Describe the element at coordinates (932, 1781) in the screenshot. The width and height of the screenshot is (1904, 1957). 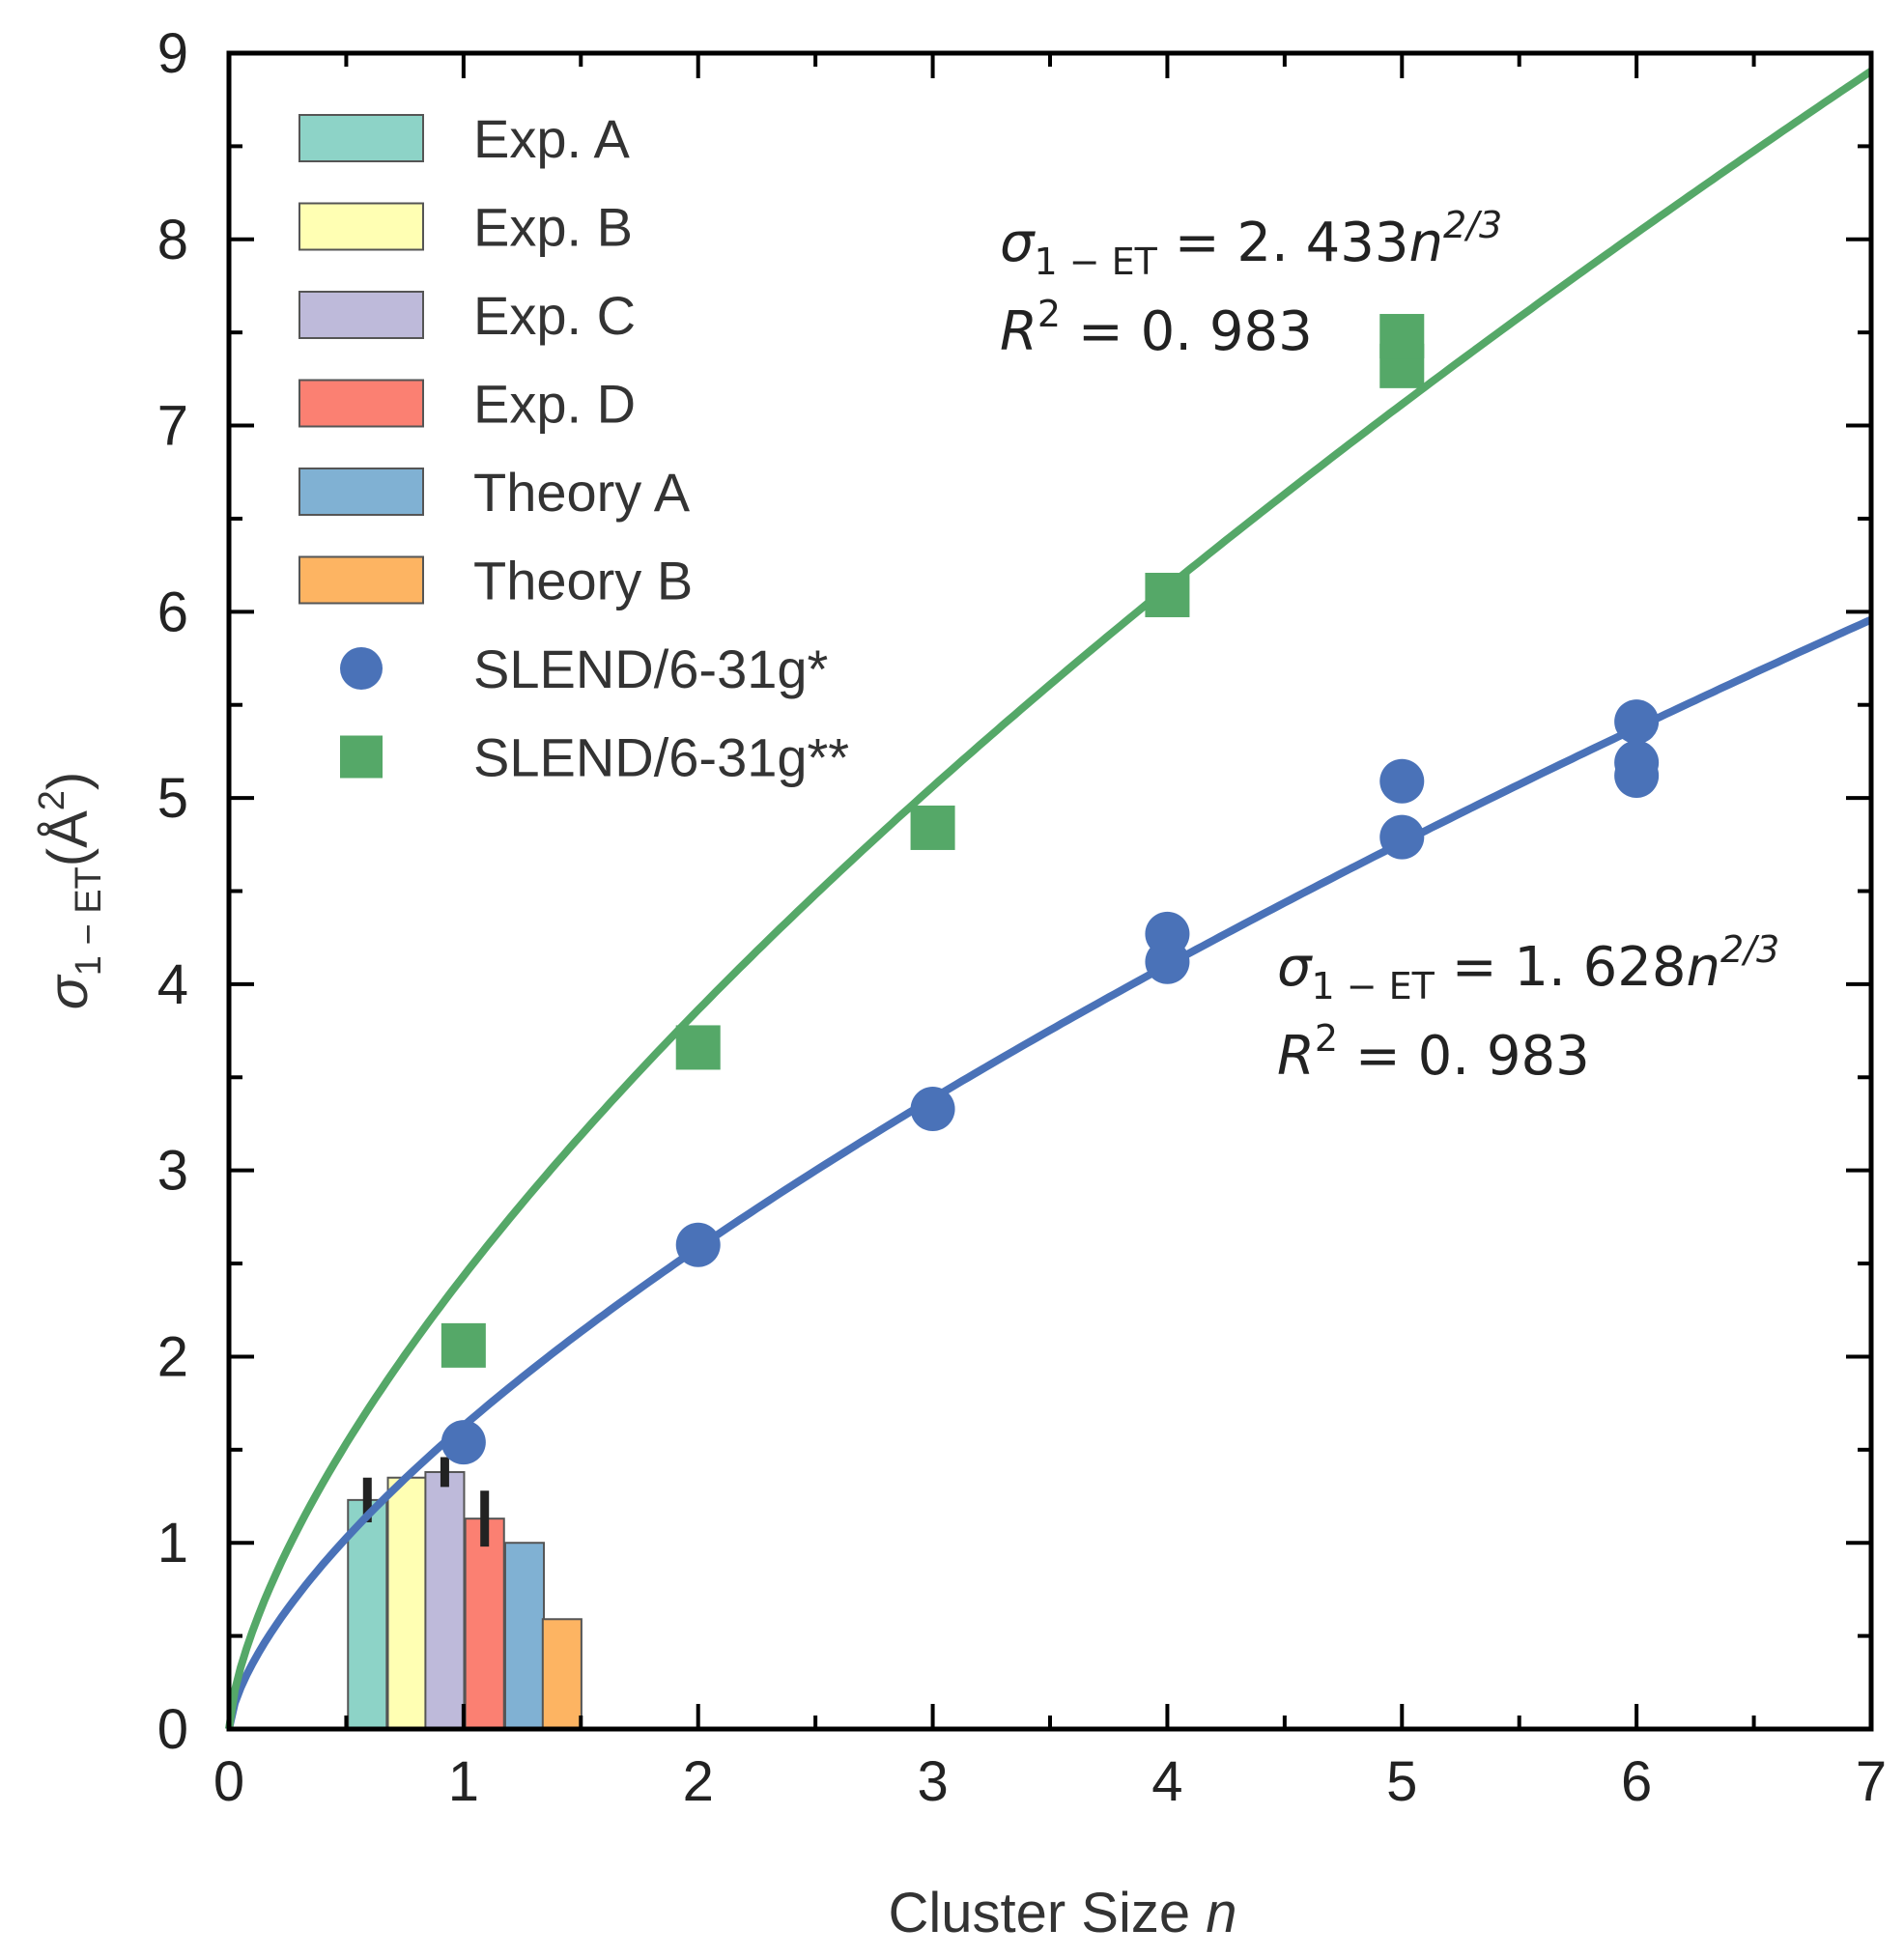
I see `x-tick-label: 3` at that location.